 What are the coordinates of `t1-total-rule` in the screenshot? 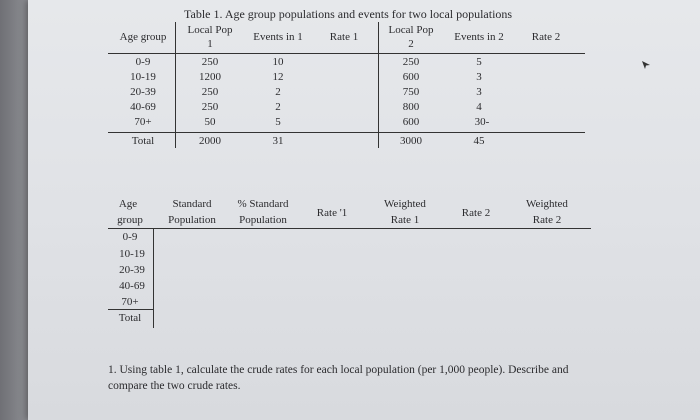 It's located at (346, 132).